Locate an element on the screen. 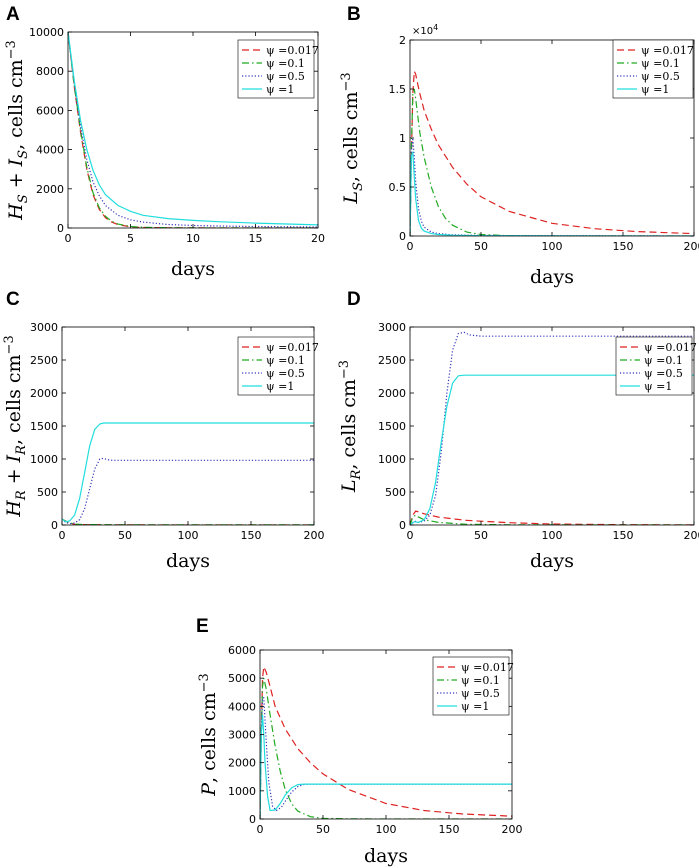  y-tick-label: 1.5 is located at coordinates (398, 89).